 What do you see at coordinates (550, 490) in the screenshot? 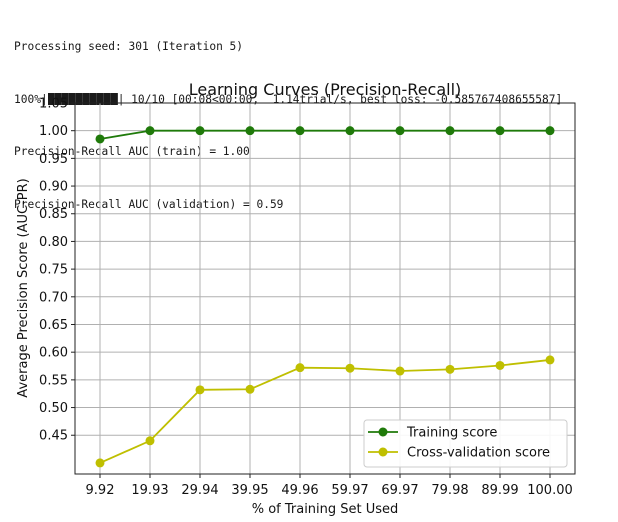
I see `x-tick-label: 100.00` at bounding box center [550, 490].